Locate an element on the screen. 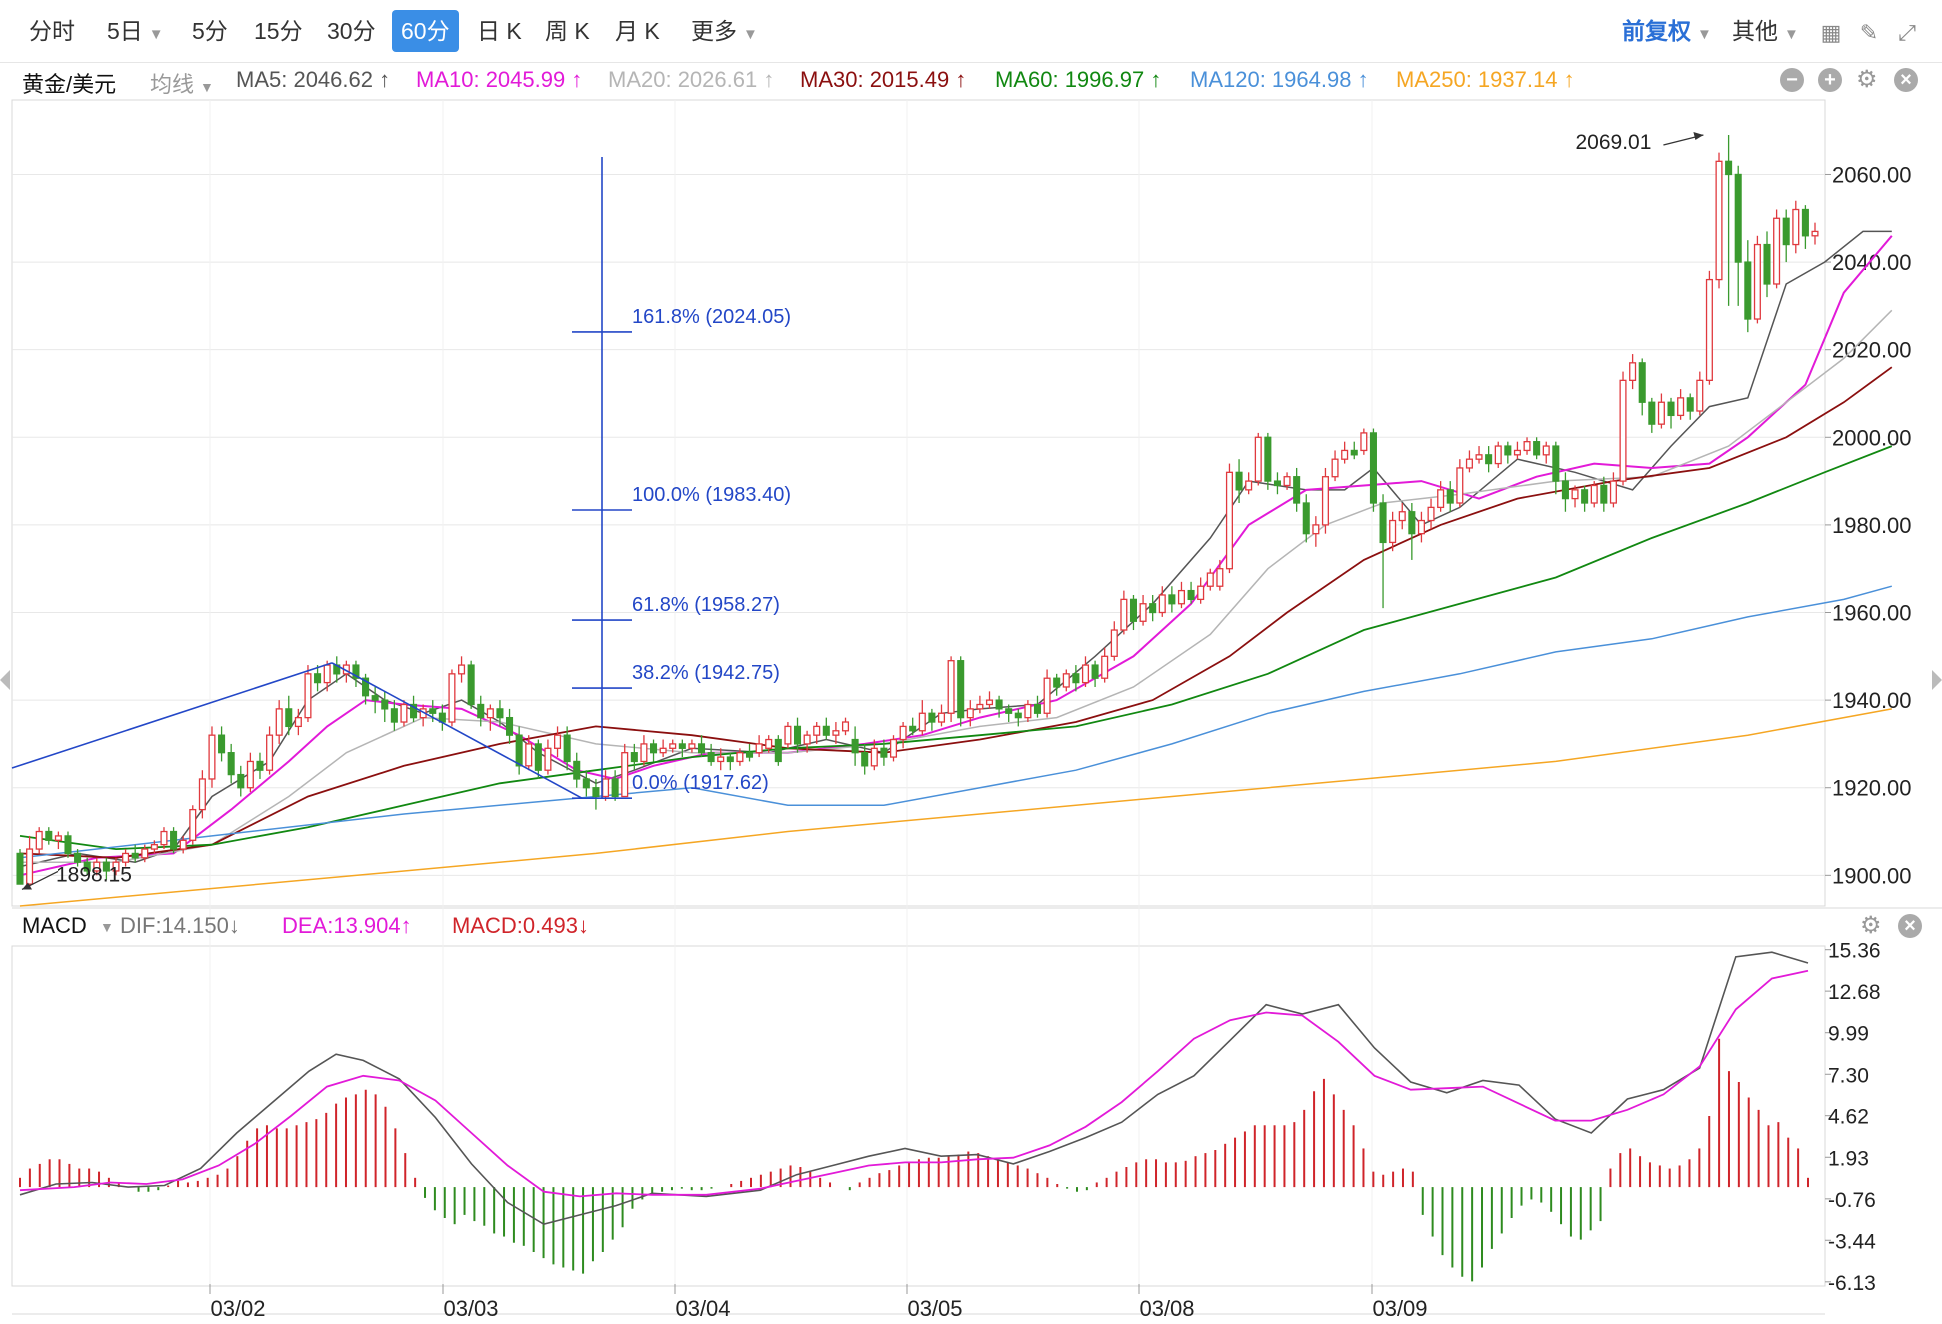  settings-gear-icon: ⚙ is located at coordinates (1867, 79).